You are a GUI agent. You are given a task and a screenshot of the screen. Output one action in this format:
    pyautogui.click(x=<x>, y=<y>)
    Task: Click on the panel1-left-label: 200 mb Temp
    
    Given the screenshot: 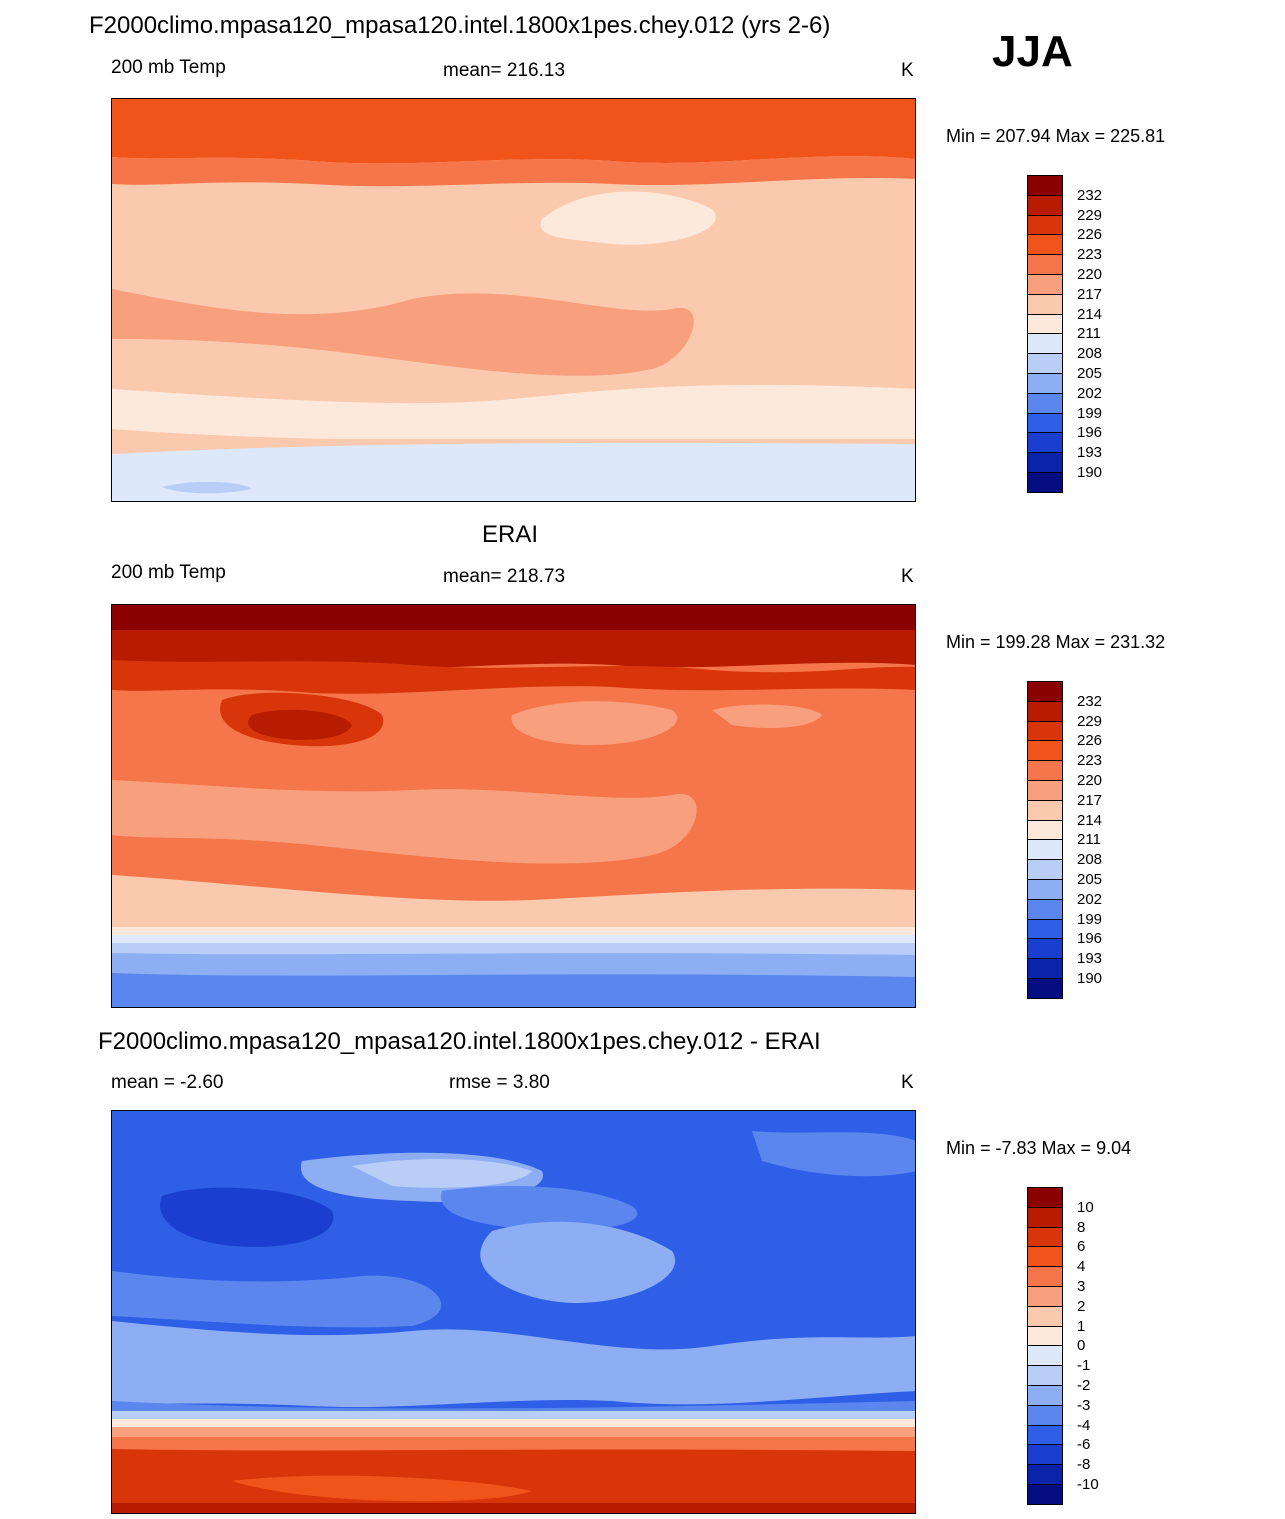 What is the action you would take?
    pyautogui.click(x=168, y=67)
    